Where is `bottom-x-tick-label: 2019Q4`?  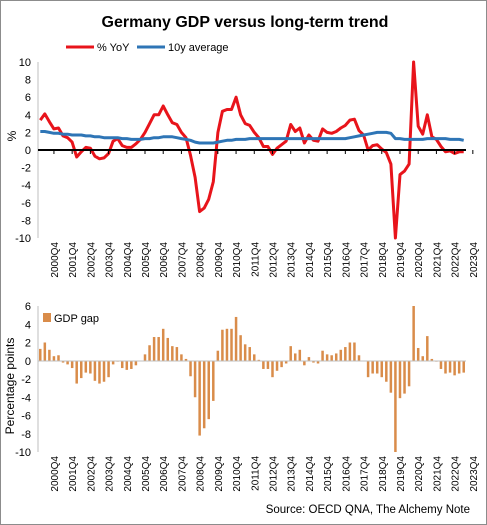
bottom-x-tick-label: 2019Q4 is located at coordinates (401, 474).